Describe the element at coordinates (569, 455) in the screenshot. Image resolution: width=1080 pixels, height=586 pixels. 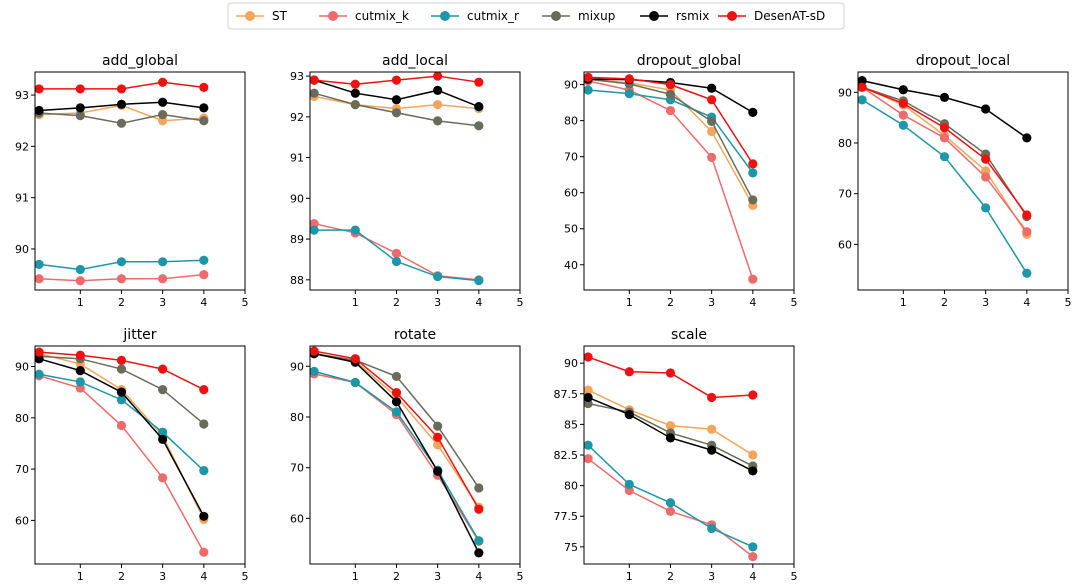
I see `y-axis: 75 77.5 80 82.5 85 87.5 90` at that location.